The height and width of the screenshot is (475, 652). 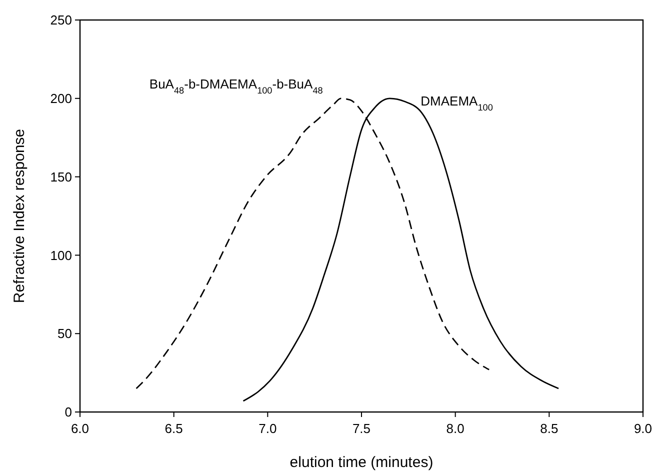 I want to click on x-axis-title: elution time (minutes), so click(x=362, y=462).